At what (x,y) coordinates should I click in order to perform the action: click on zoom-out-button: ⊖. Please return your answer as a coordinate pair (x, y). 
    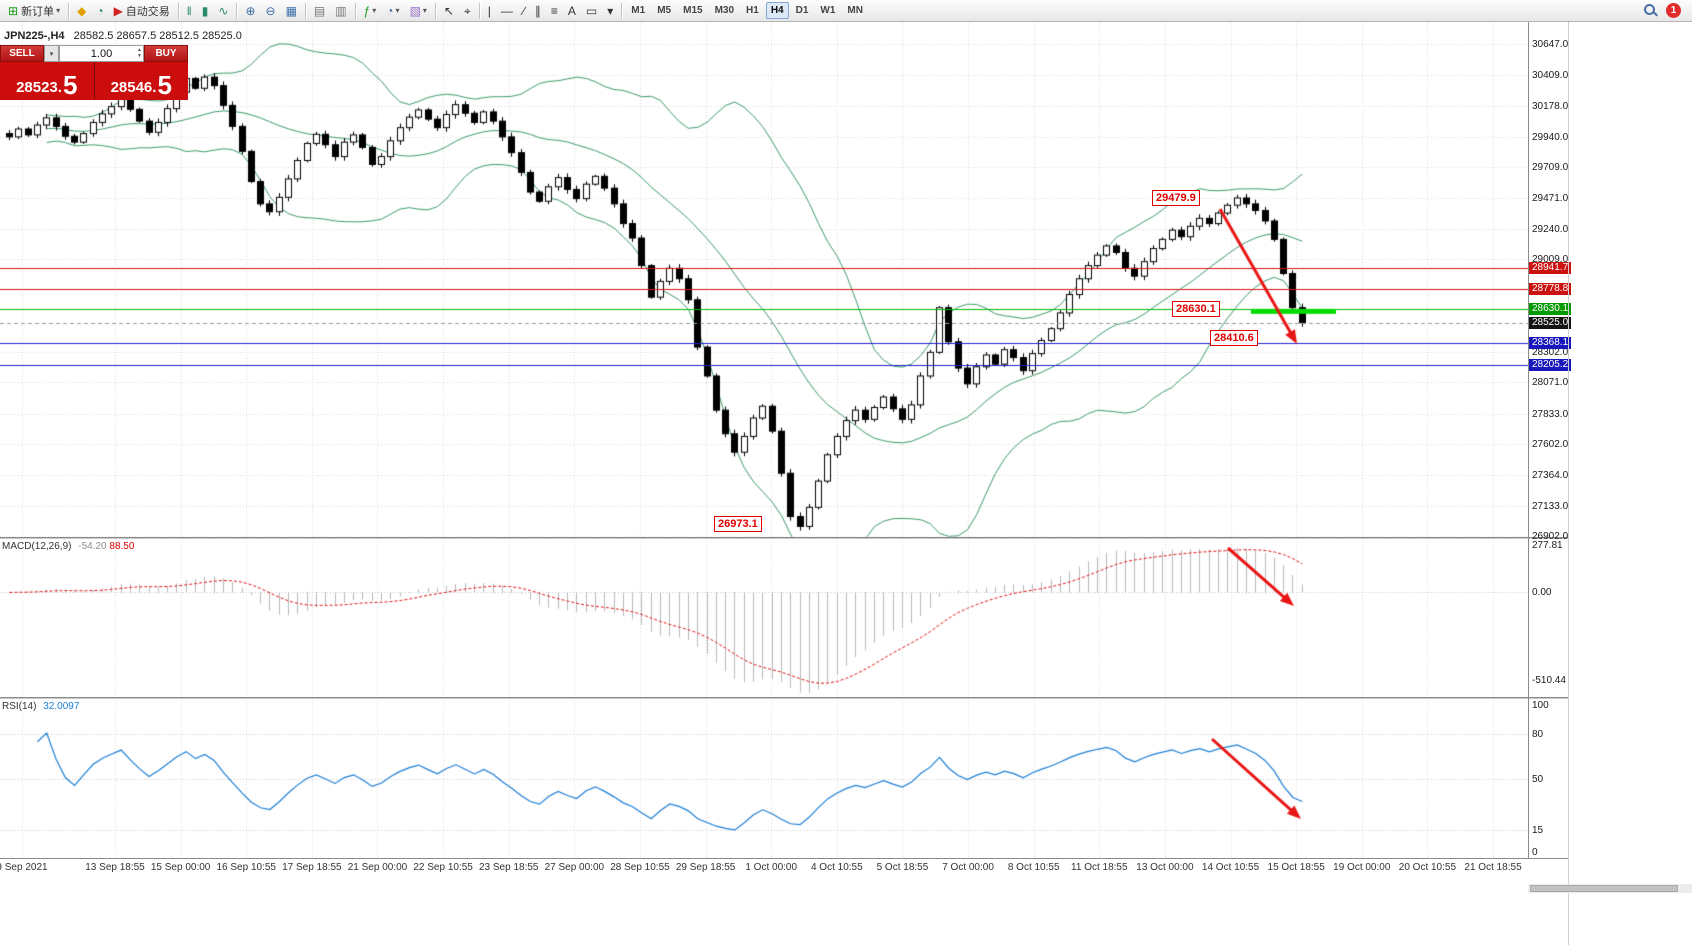
    Looking at the image, I should click on (271, 11).